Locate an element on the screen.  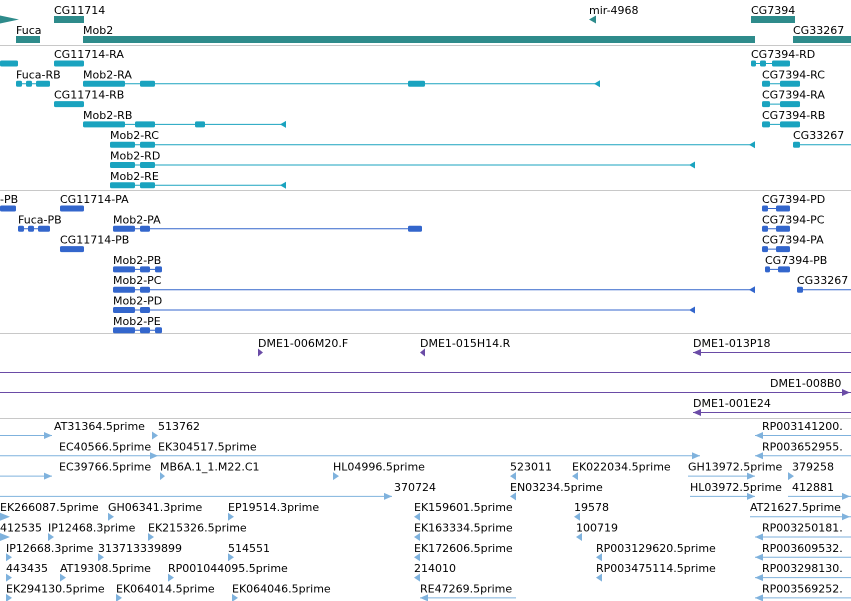
feature-cg7394-pc: CG7394-PC is located at coordinates (793, 222).